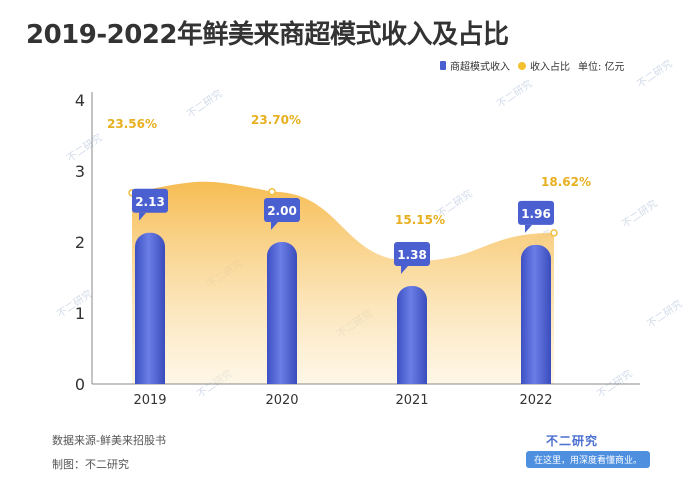 This screenshot has height=479, width=700. Describe the element at coordinates (588, 459) in the screenshot. I see `brand-slogan: 在这里，用深度看懂商业。` at that location.